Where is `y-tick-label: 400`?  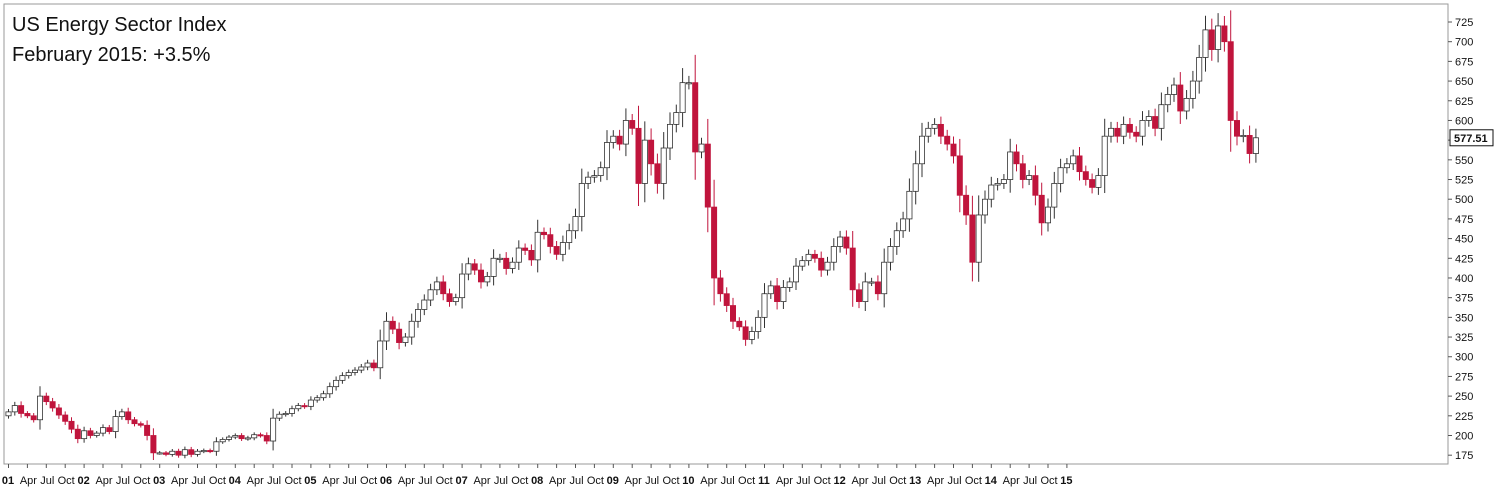 y-tick-label: 400 is located at coordinates (1464, 279).